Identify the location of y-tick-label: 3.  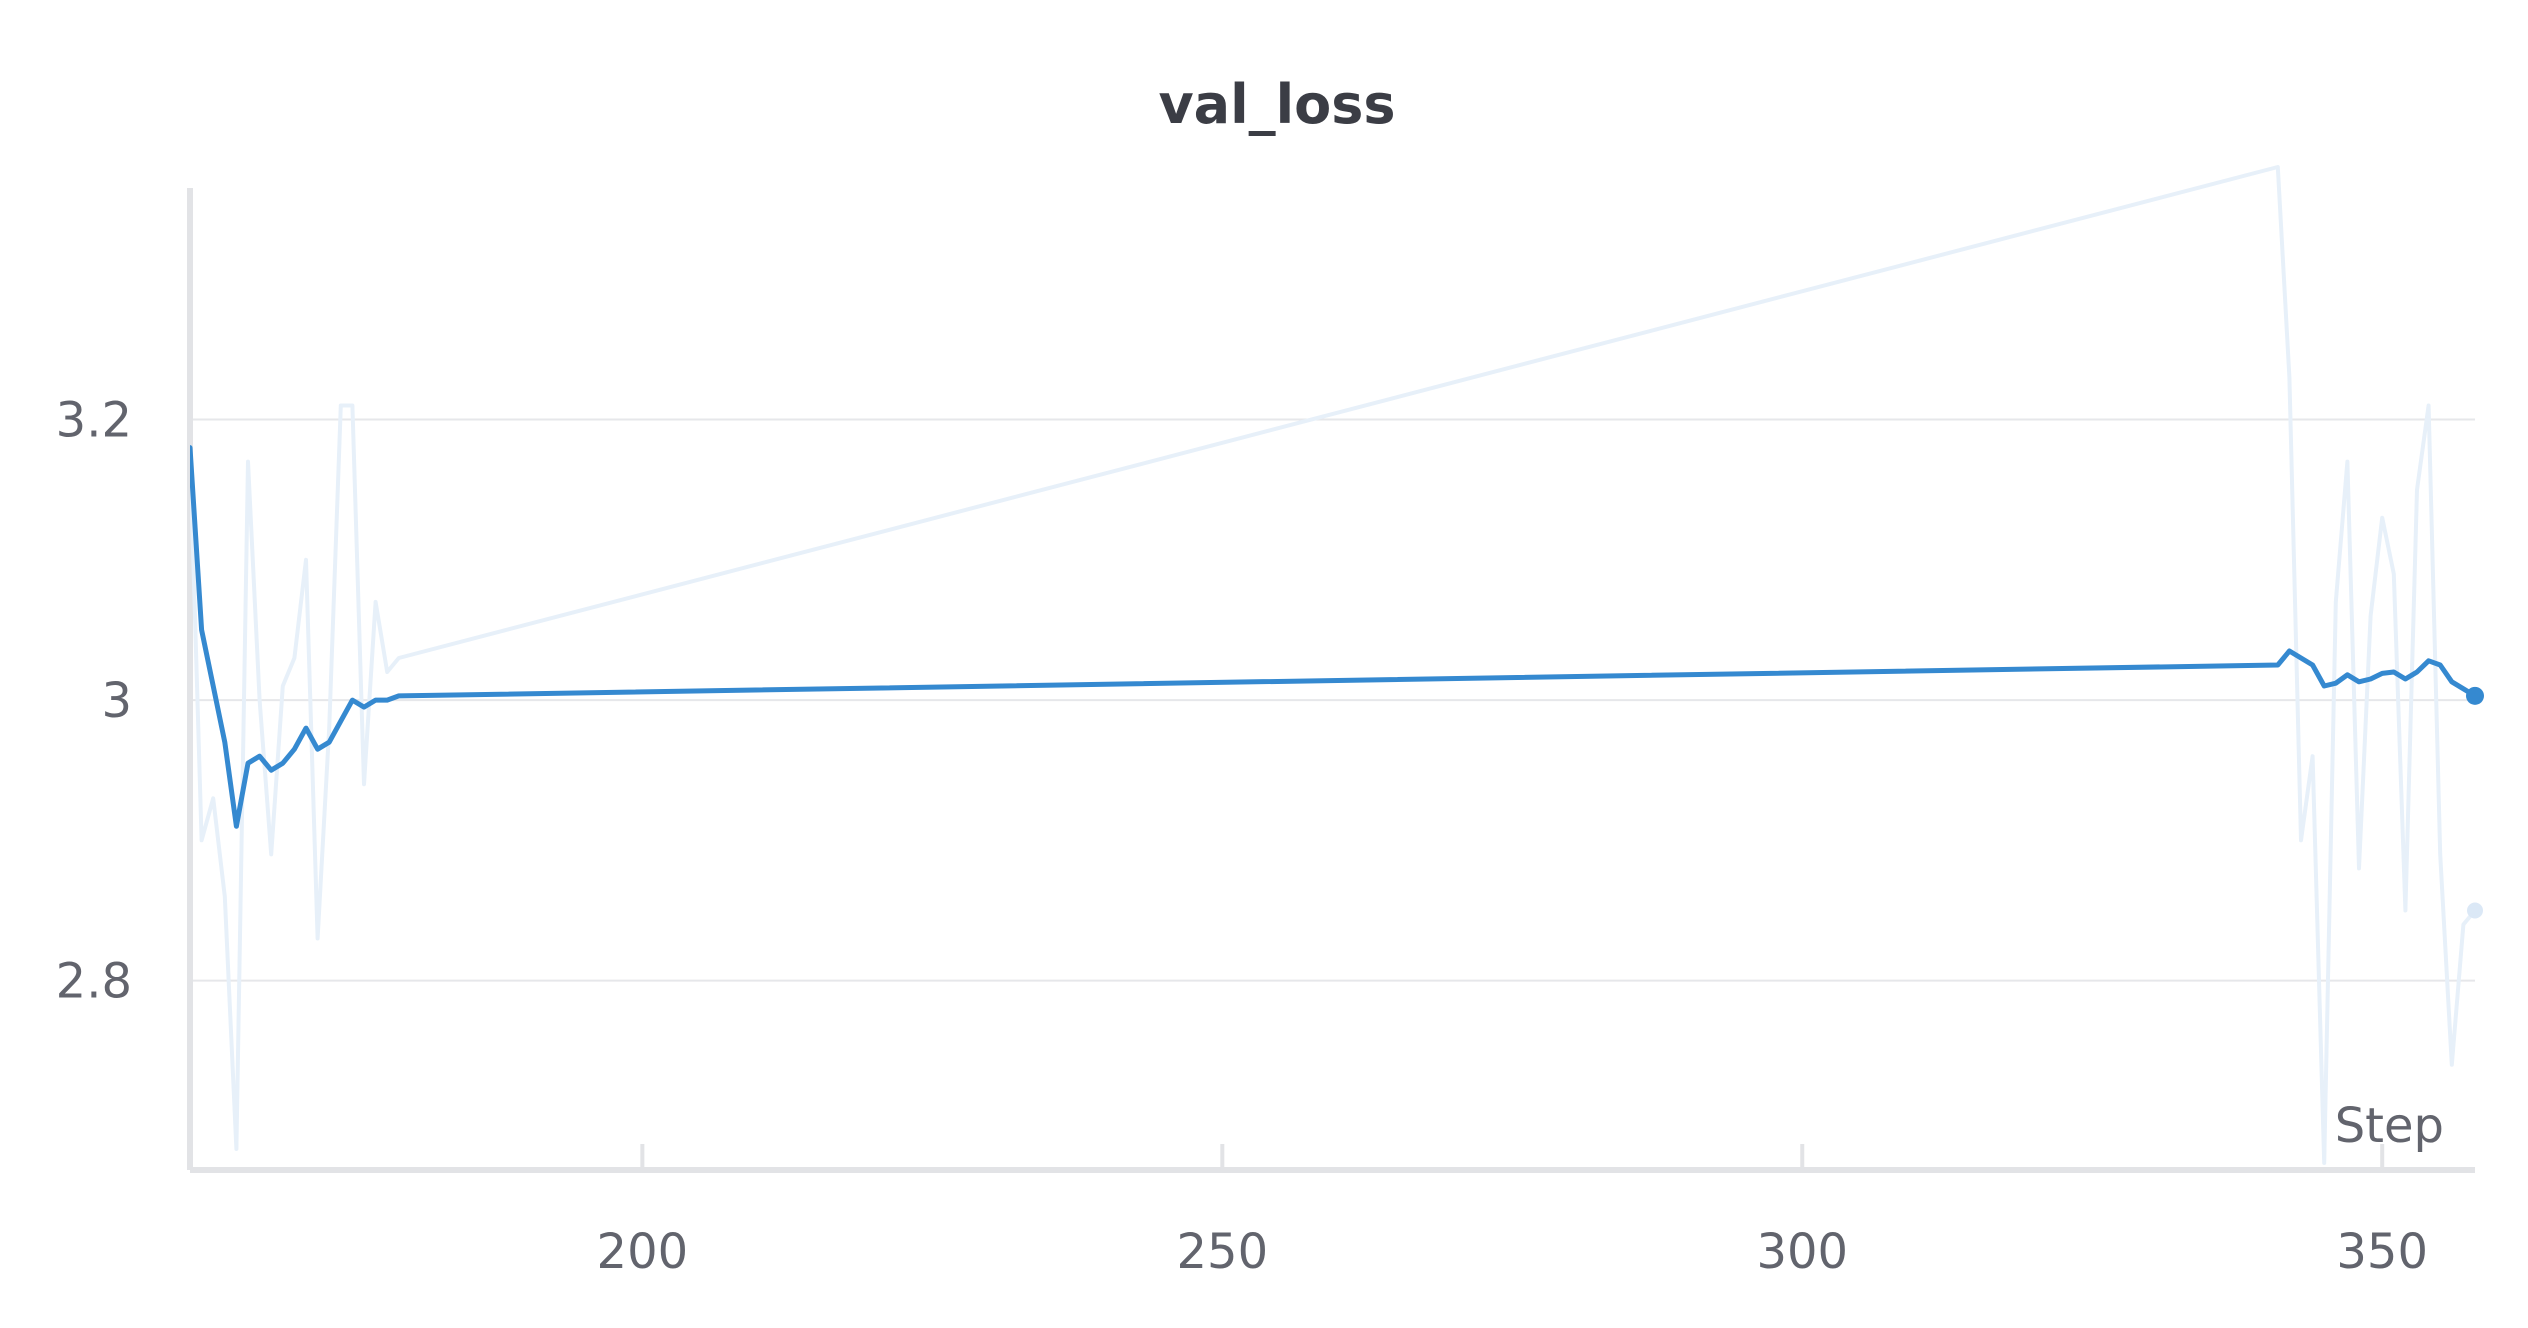
(116, 701).